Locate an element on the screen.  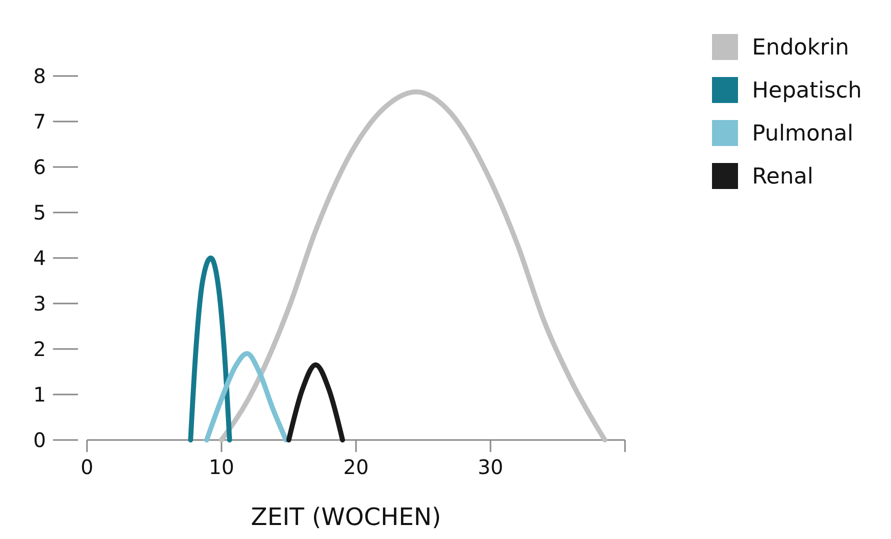
y-tick-label: 4 is located at coordinates (39, 258).